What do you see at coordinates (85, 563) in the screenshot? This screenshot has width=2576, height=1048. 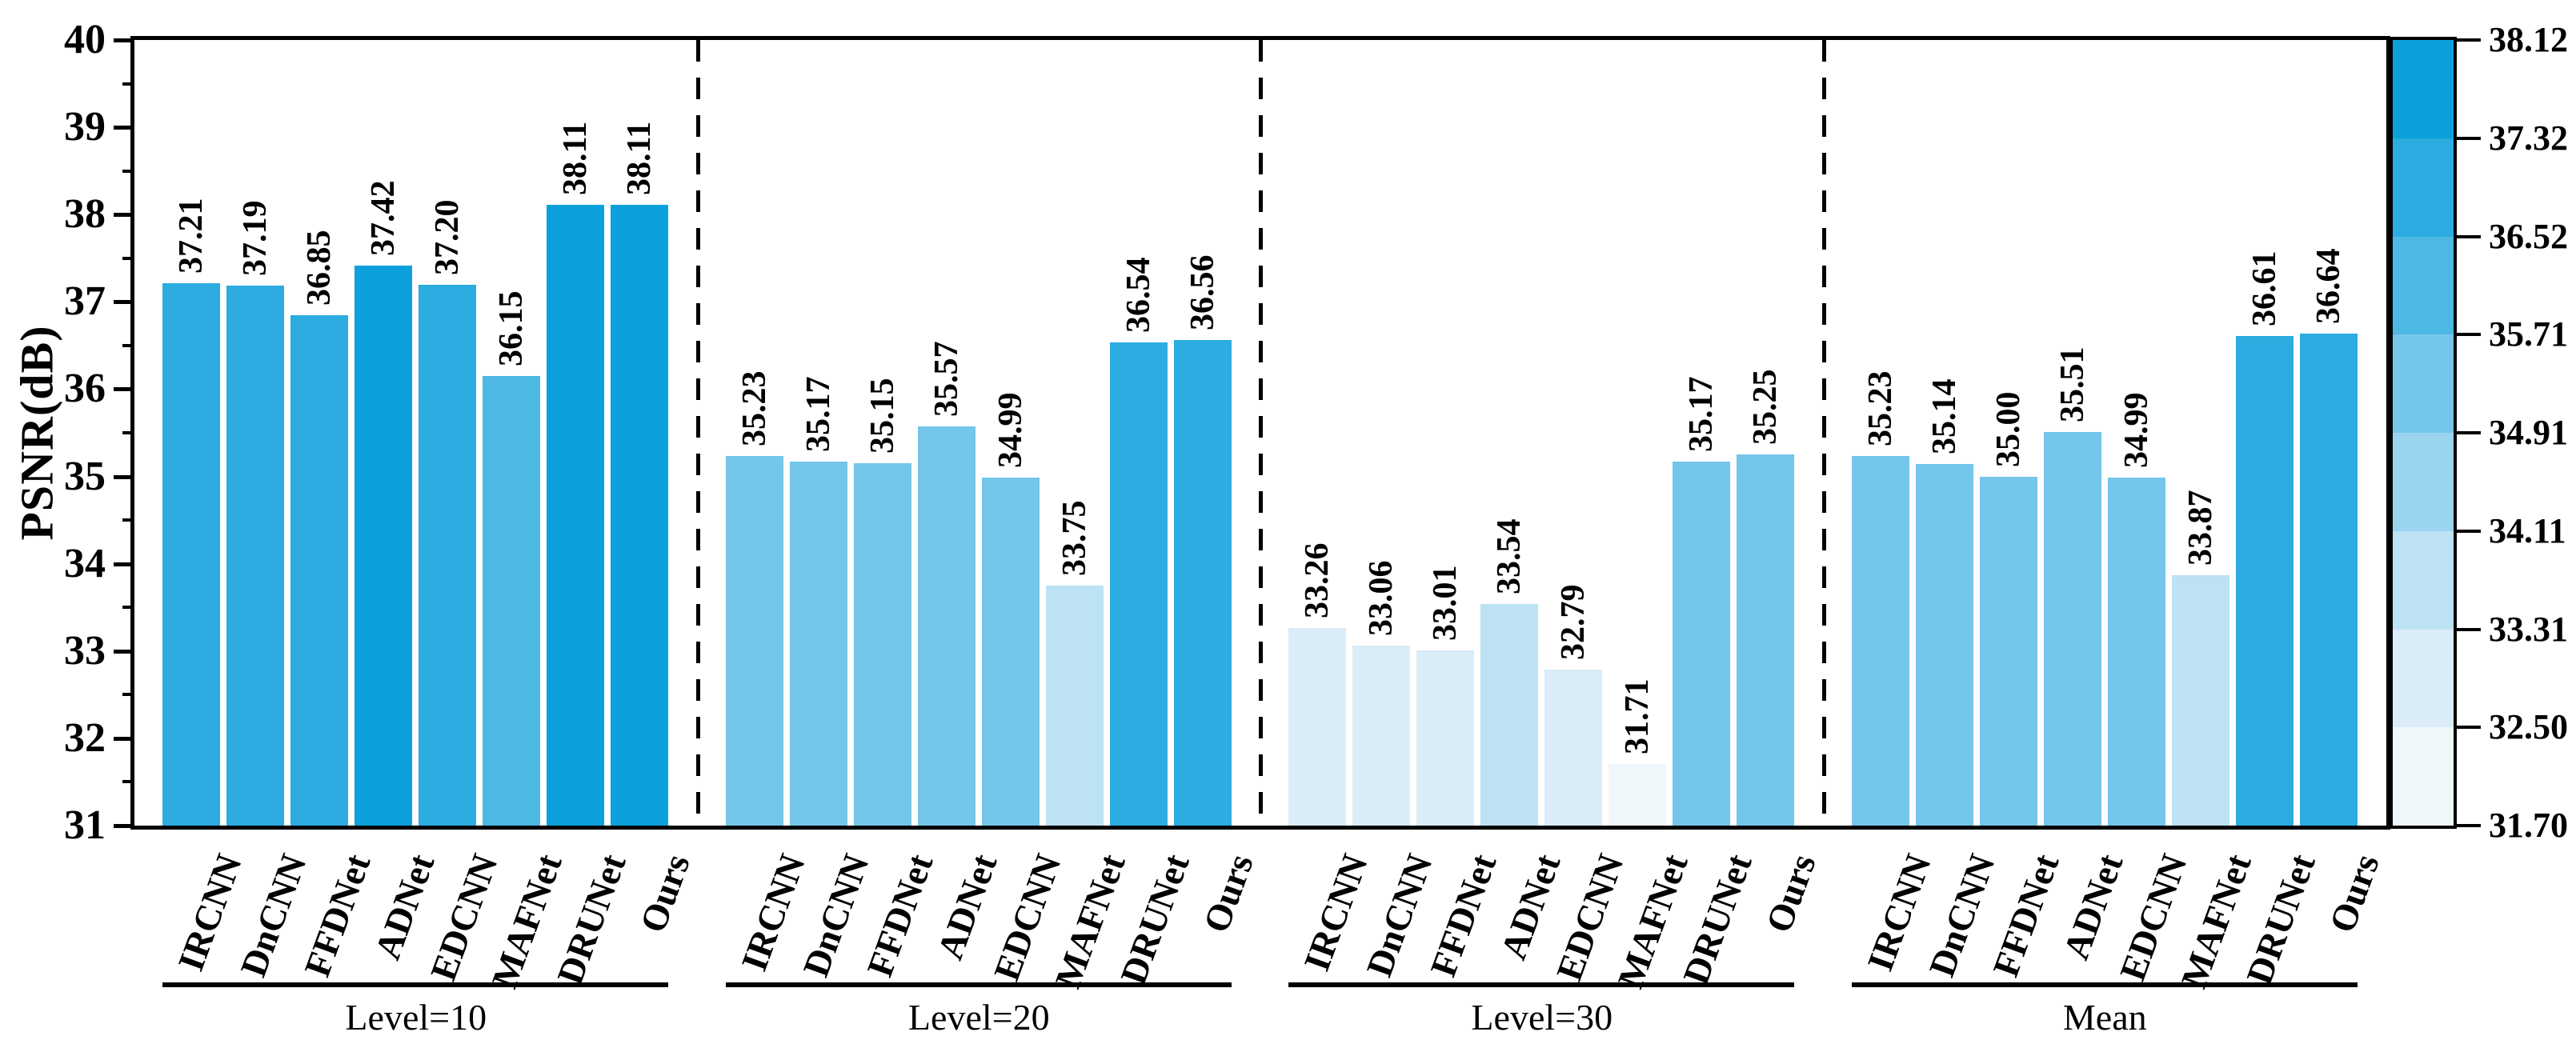 I see `y-tick-label: 34` at bounding box center [85, 563].